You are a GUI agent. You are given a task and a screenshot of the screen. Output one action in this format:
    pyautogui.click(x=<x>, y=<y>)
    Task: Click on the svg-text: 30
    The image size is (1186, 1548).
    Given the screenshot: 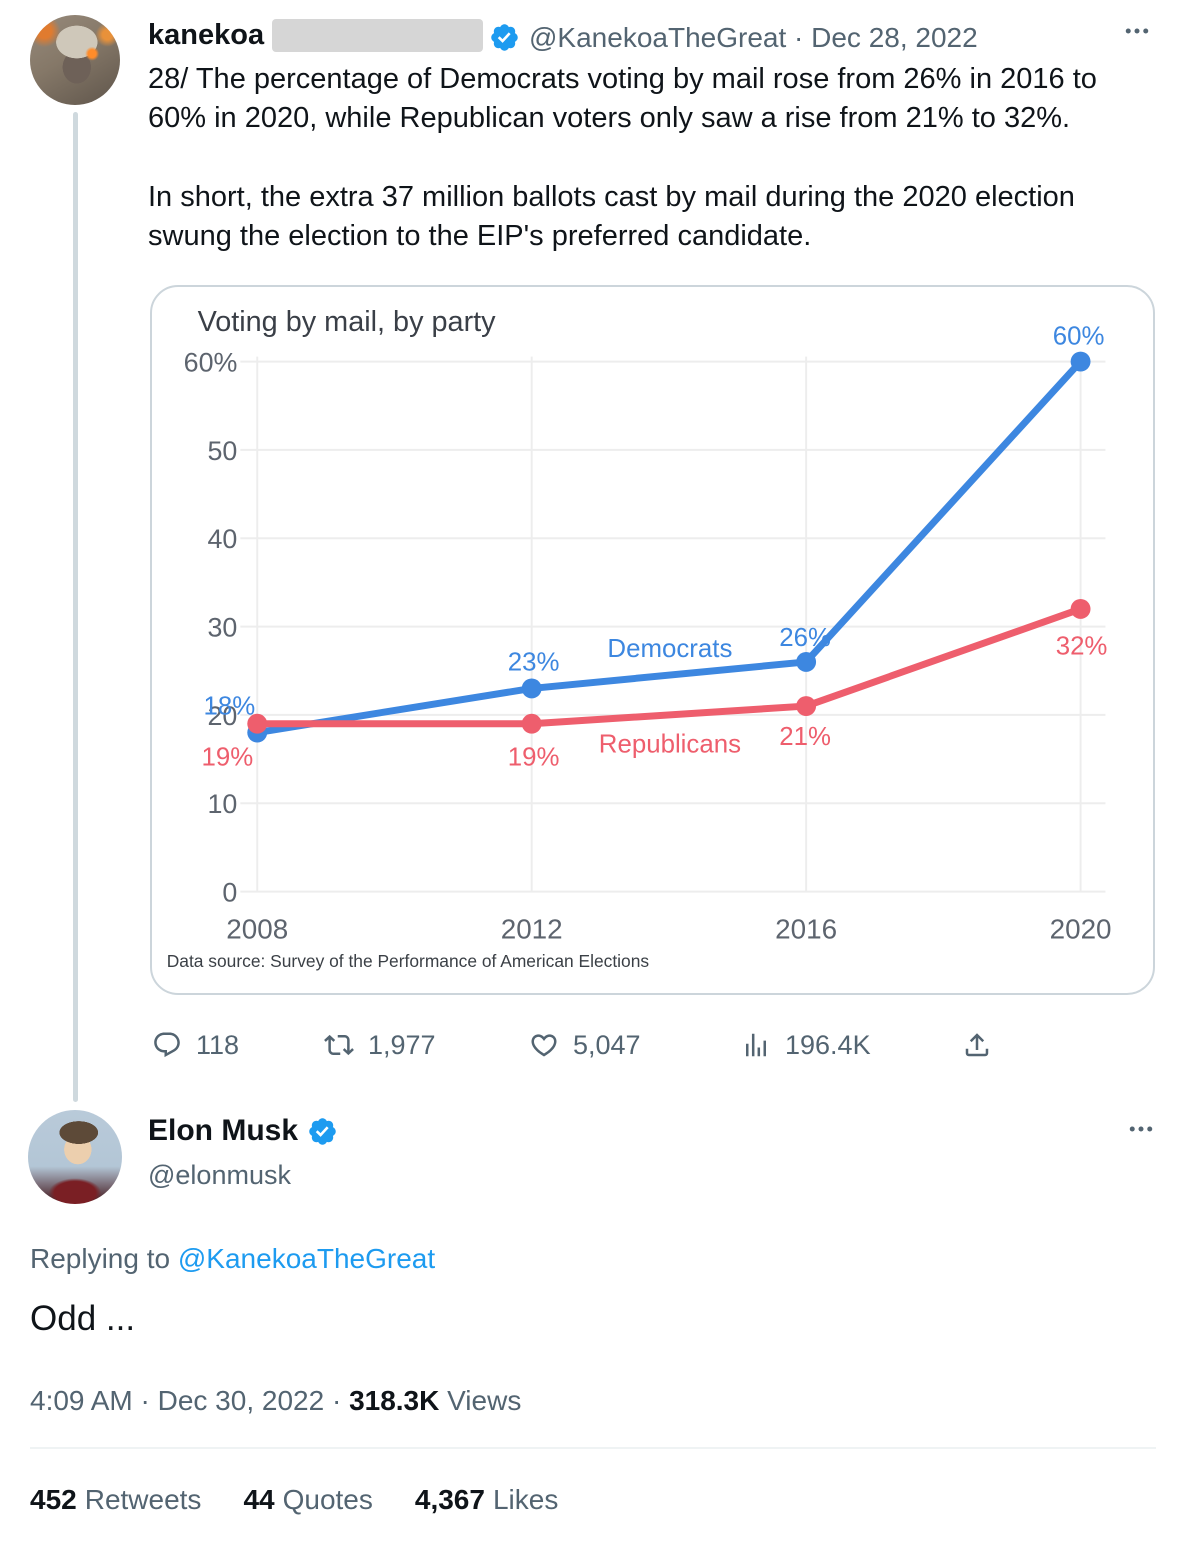 What is the action you would take?
    pyautogui.click(x=223, y=628)
    